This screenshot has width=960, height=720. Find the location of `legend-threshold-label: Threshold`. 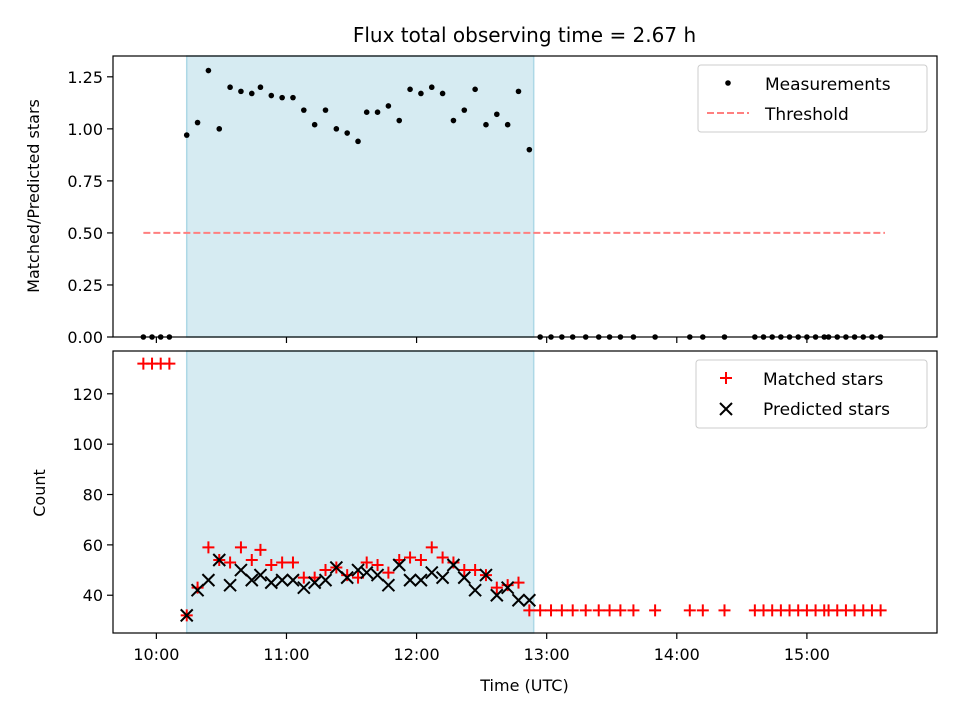

legend-threshold-label: Threshold is located at coordinates (806, 115).